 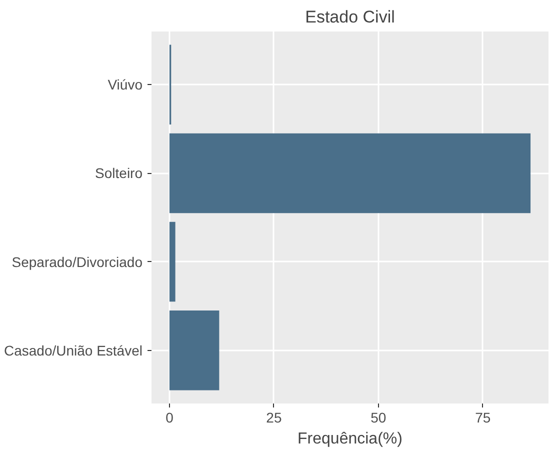 What do you see at coordinates (483, 418) in the screenshot?
I see `x-tick-label: 75` at bounding box center [483, 418].